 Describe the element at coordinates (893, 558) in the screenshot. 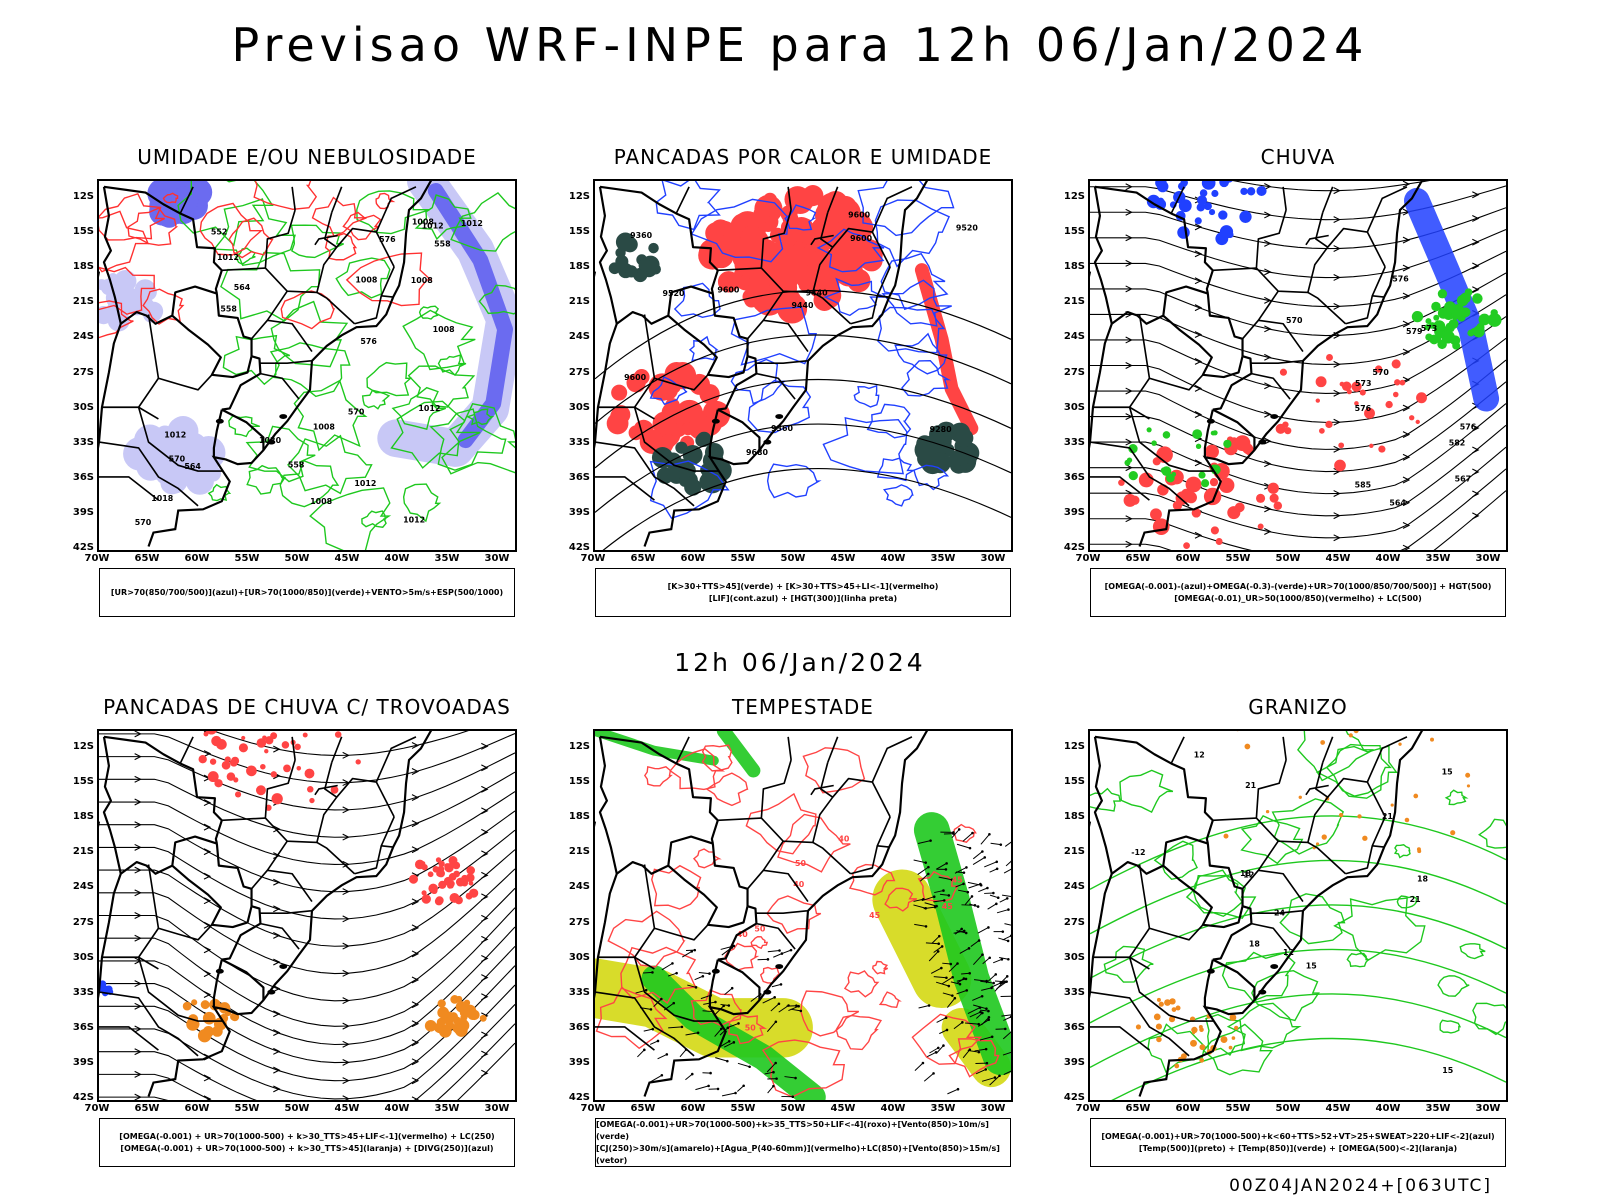

I see `longitude-label: 40W` at that location.